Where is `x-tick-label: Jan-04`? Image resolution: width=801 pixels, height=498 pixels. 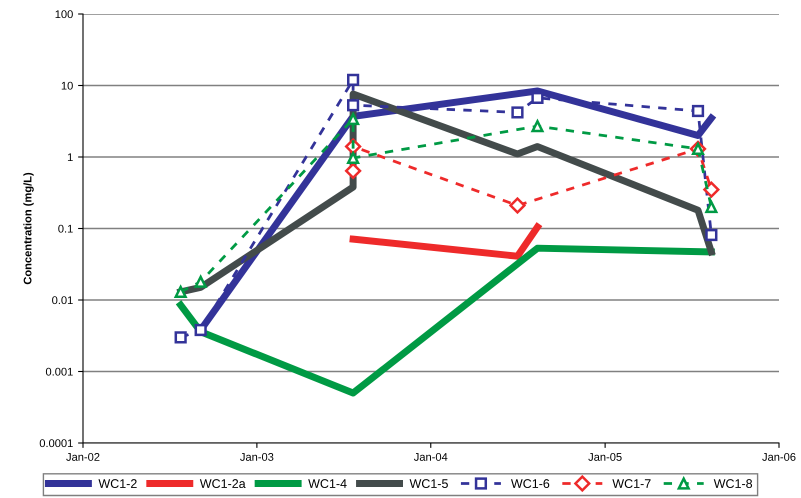 x-tick-label: Jan-04 is located at coordinates (431, 457).